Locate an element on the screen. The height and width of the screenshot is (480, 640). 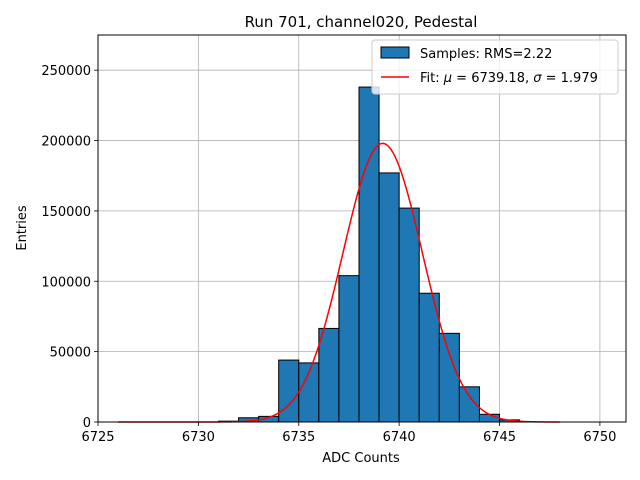
y-tick-label: 0 is located at coordinates (87, 423).